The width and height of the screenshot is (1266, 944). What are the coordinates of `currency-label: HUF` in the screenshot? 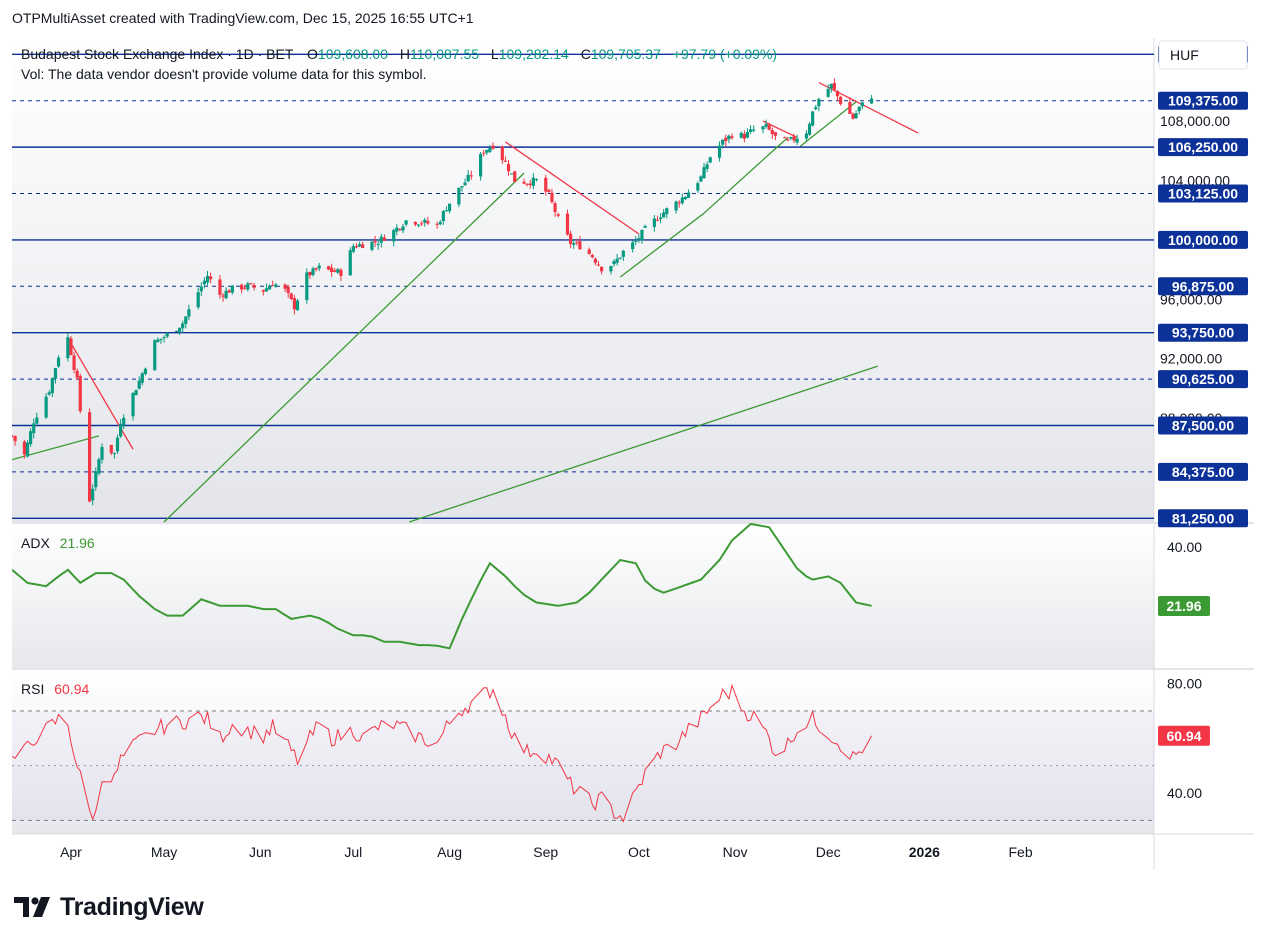 It's located at (1184, 55).